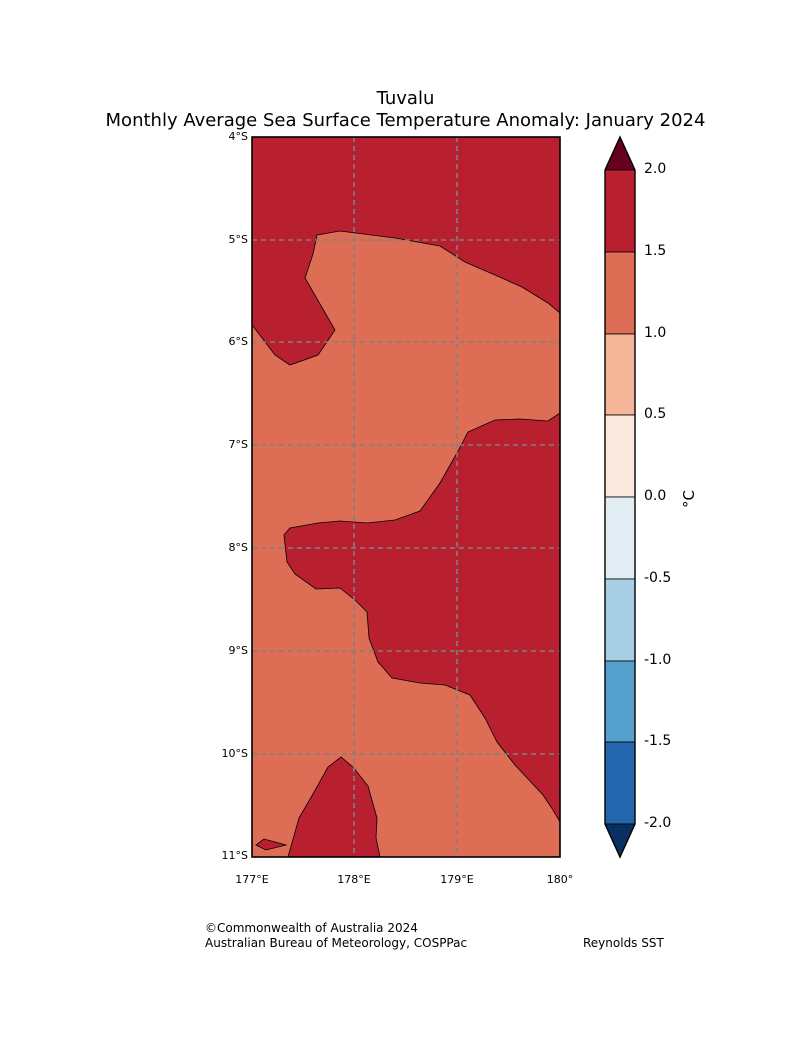 This screenshot has width=811, height=1052. I want to click on lat-label: 11°S, so click(234, 855).